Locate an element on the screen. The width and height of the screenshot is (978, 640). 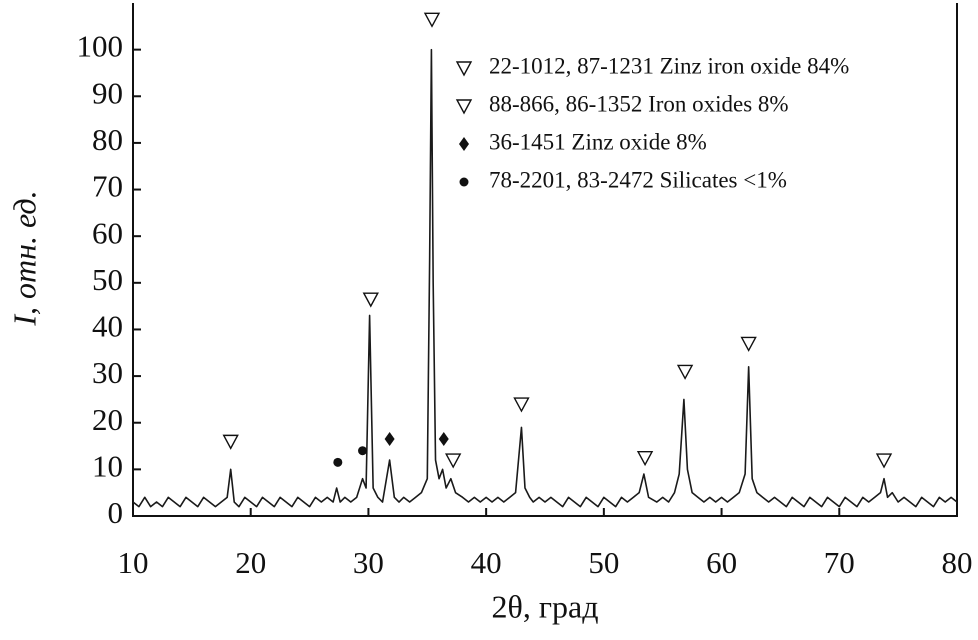
x-tick-label: 50 is located at coordinates (603, 562).